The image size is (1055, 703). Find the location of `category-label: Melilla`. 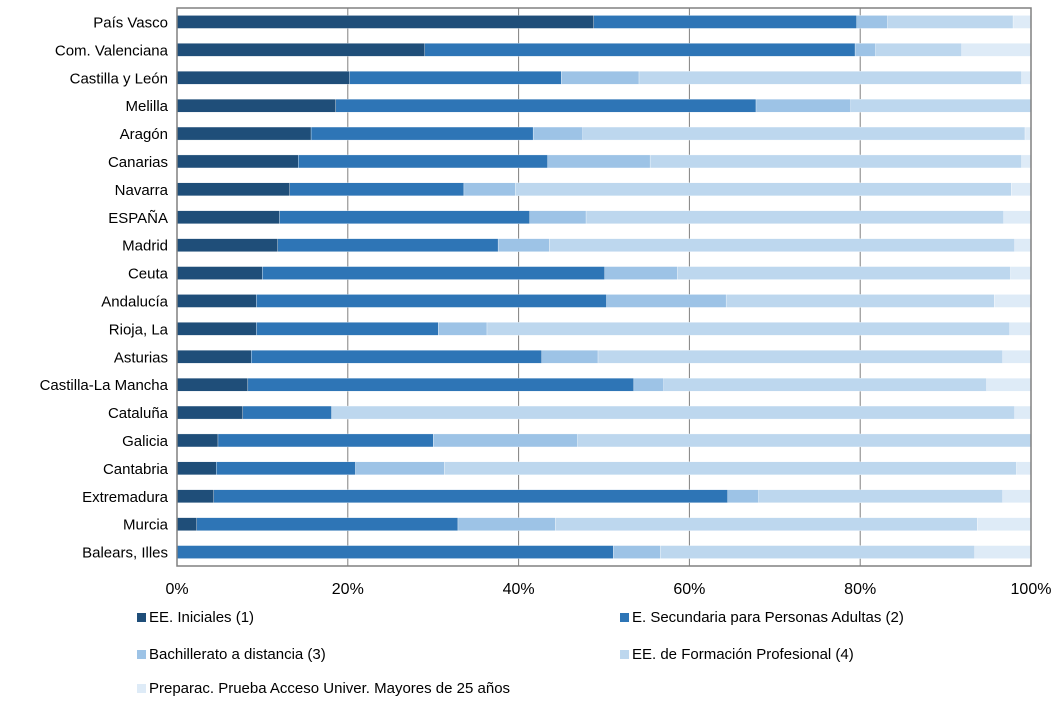

category-label: Melilla is located at coordinates (146, 106).